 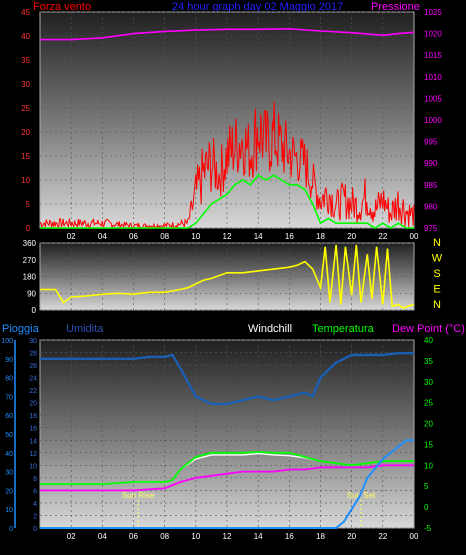 I want to click on x-tick-label-16: 16, so click(x=289, y=236).